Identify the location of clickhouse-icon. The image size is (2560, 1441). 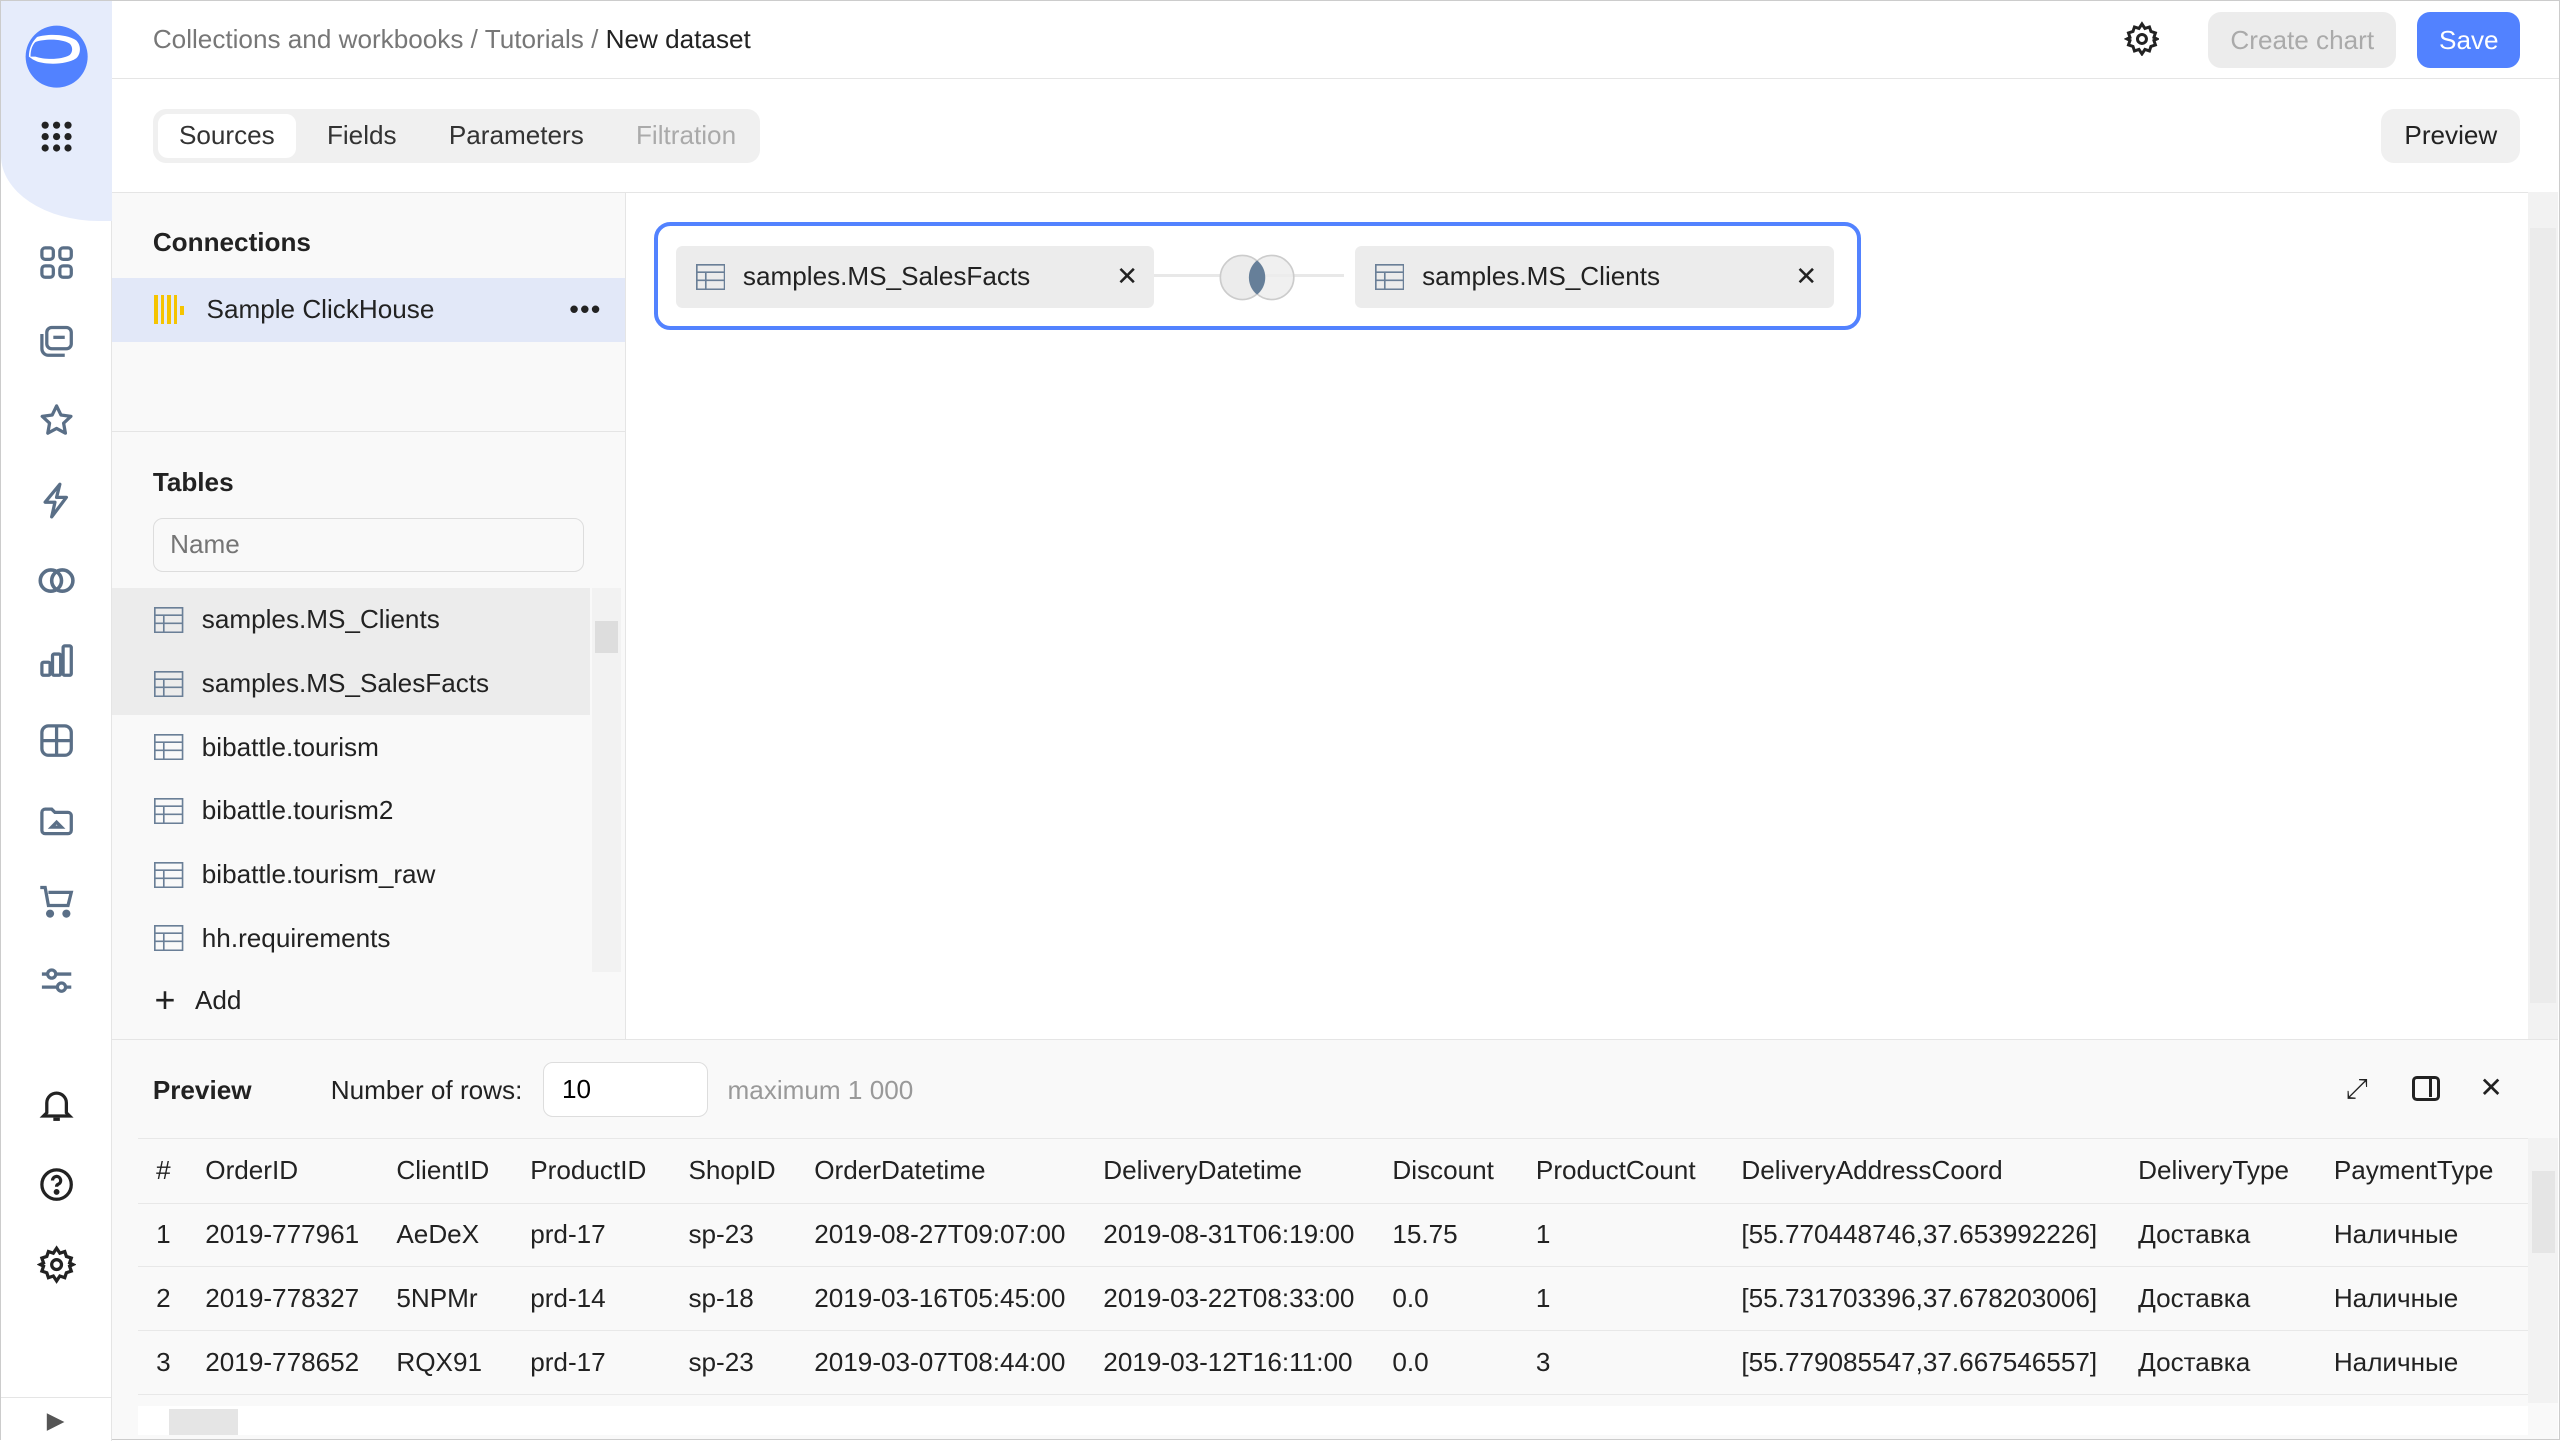
(169, 310).